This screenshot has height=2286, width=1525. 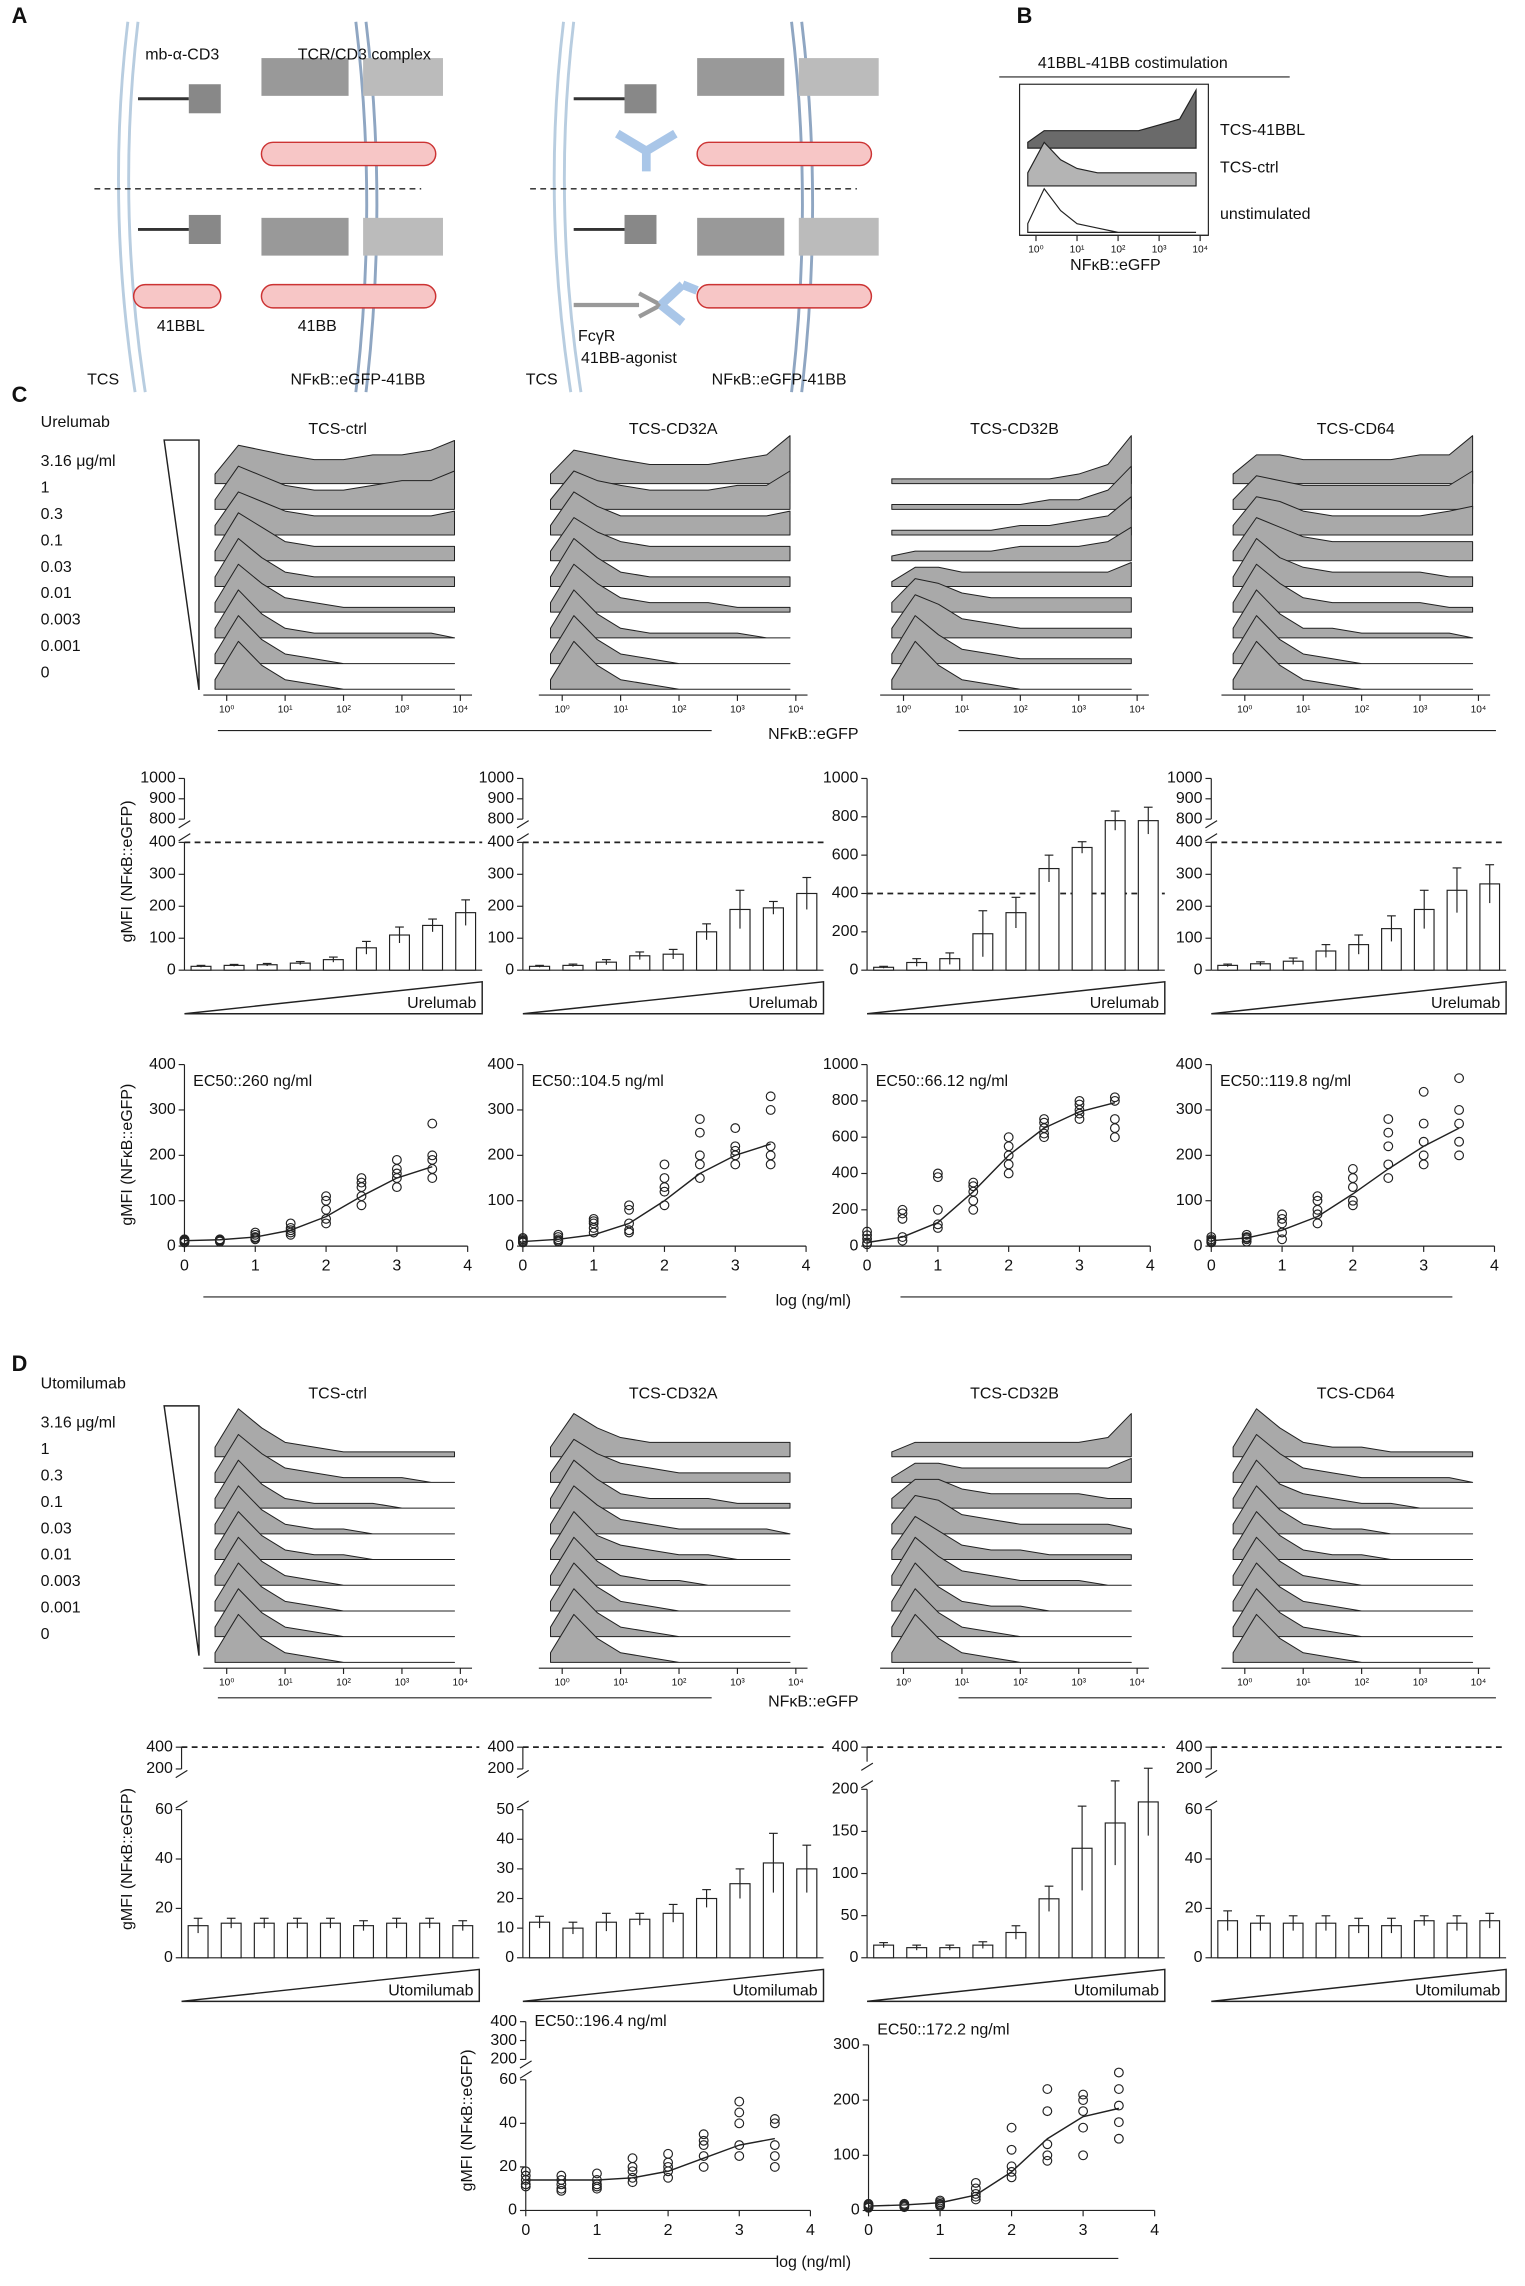 I want to click on y-axis-label: gMFI (NFκB::eGFP), so click(x=127, y=1155).